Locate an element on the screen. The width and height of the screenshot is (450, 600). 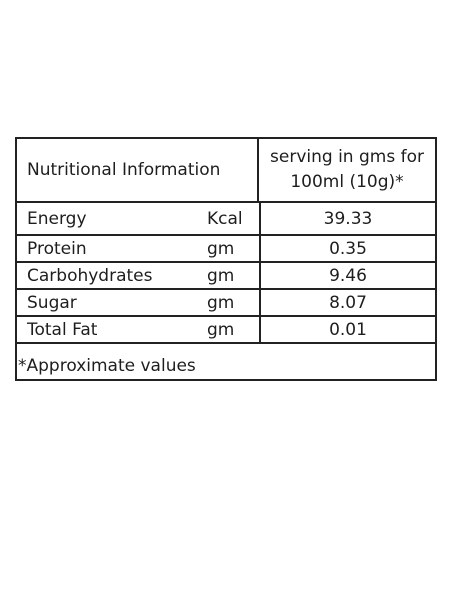
nutrient-value: 0.01 is located at coordinates (347, 329).